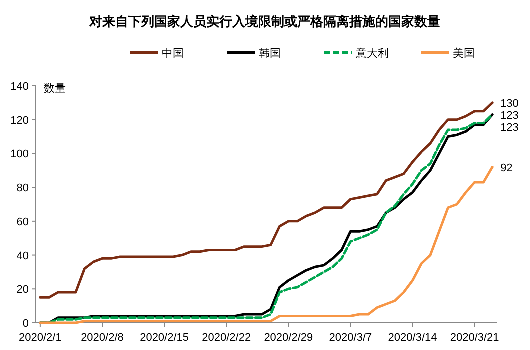  What do you see at coordinates (55, 89) in the screenshot?
I see `y-axis-title: 数量` at bounding box center [55, 89].